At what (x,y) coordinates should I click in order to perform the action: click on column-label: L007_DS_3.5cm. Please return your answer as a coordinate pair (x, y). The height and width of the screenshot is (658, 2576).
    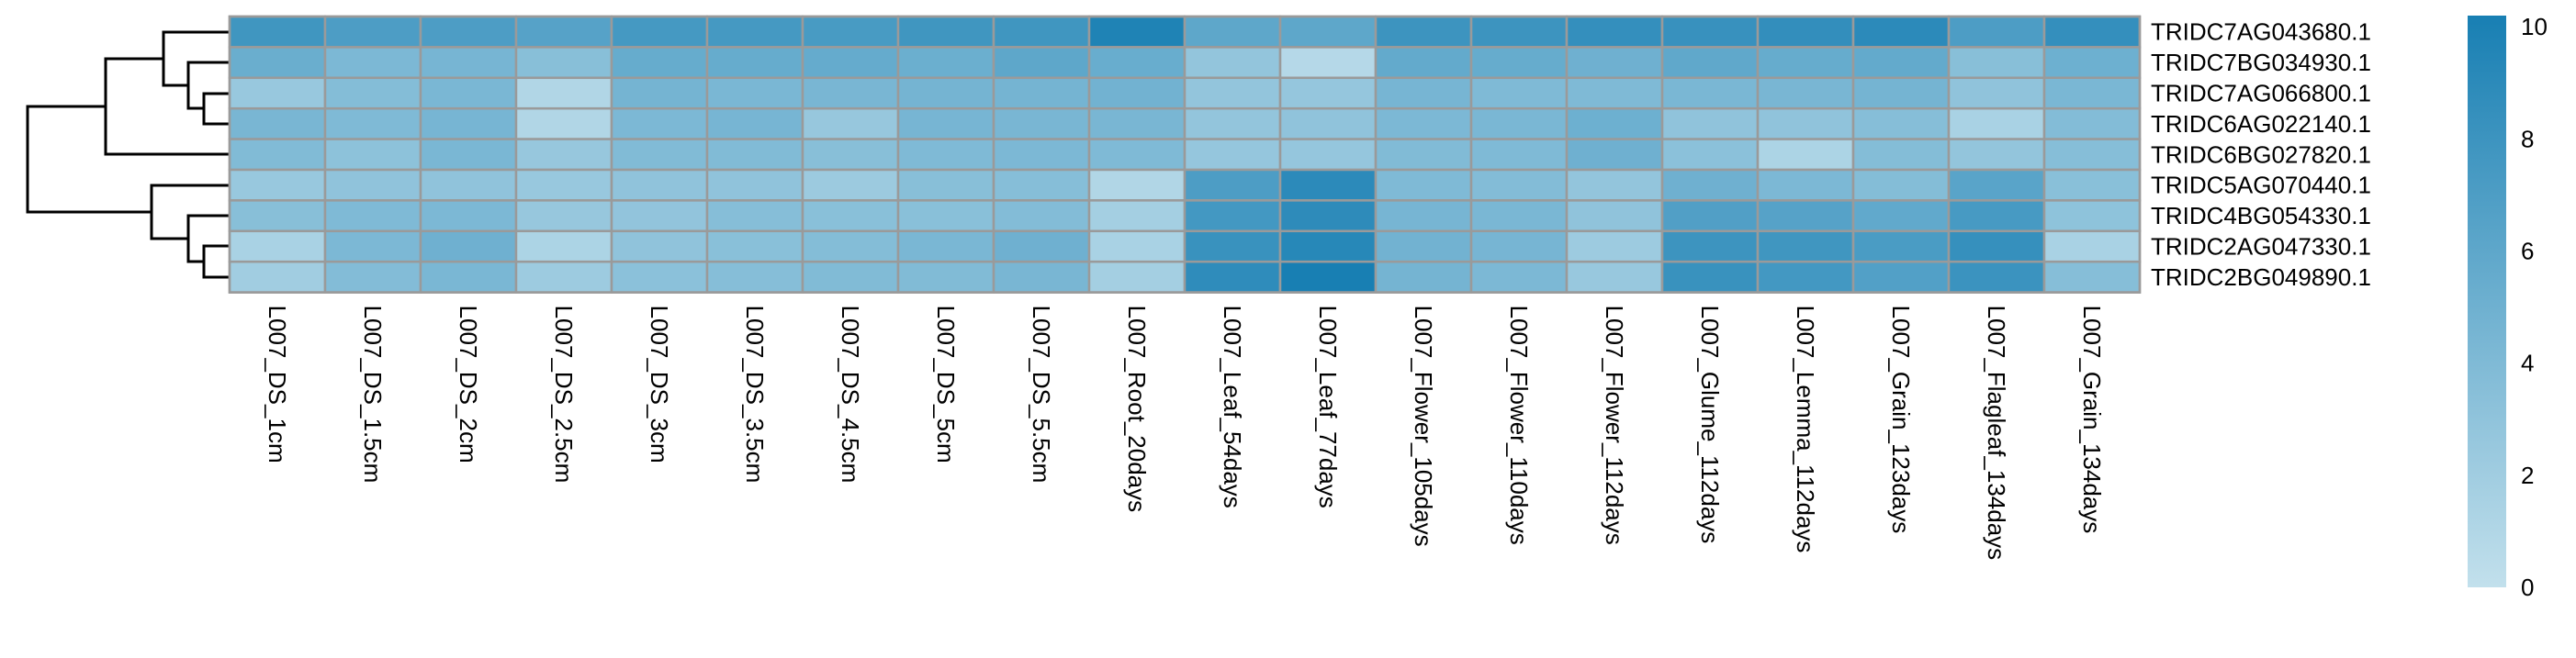
    Looking at the image, I should click on (755, 395).